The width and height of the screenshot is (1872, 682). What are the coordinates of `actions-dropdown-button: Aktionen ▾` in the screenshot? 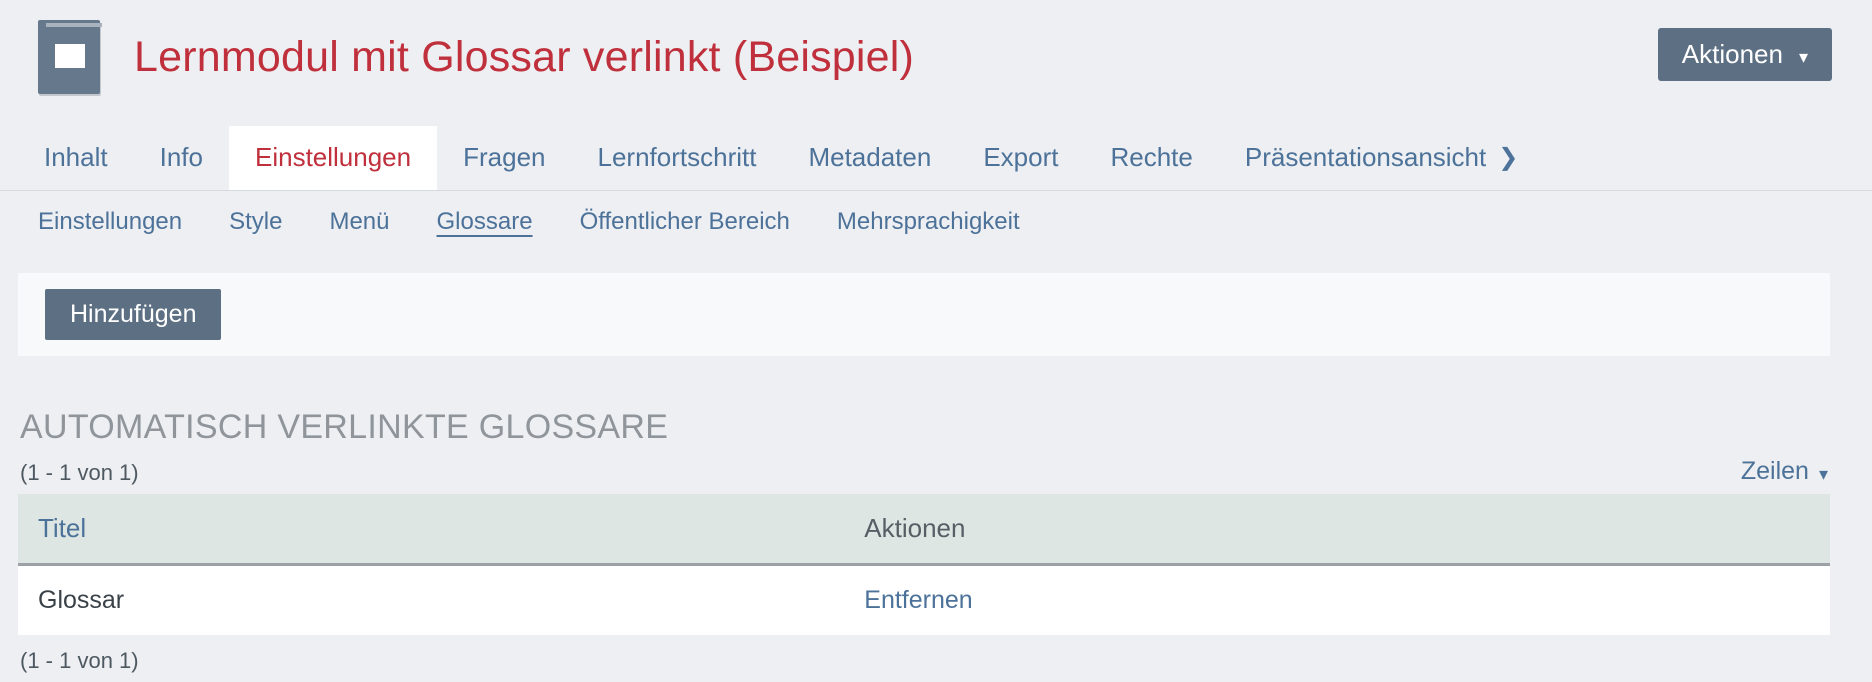 It's located at (1744, 54).